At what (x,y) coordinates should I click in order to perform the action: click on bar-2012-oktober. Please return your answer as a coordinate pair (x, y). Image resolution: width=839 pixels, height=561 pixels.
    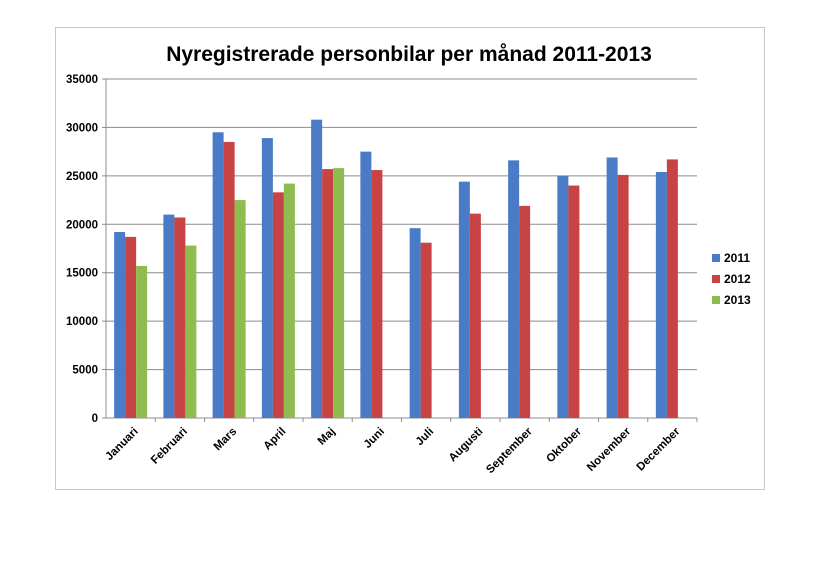
    Looking at the image, I should click on (574, 301).